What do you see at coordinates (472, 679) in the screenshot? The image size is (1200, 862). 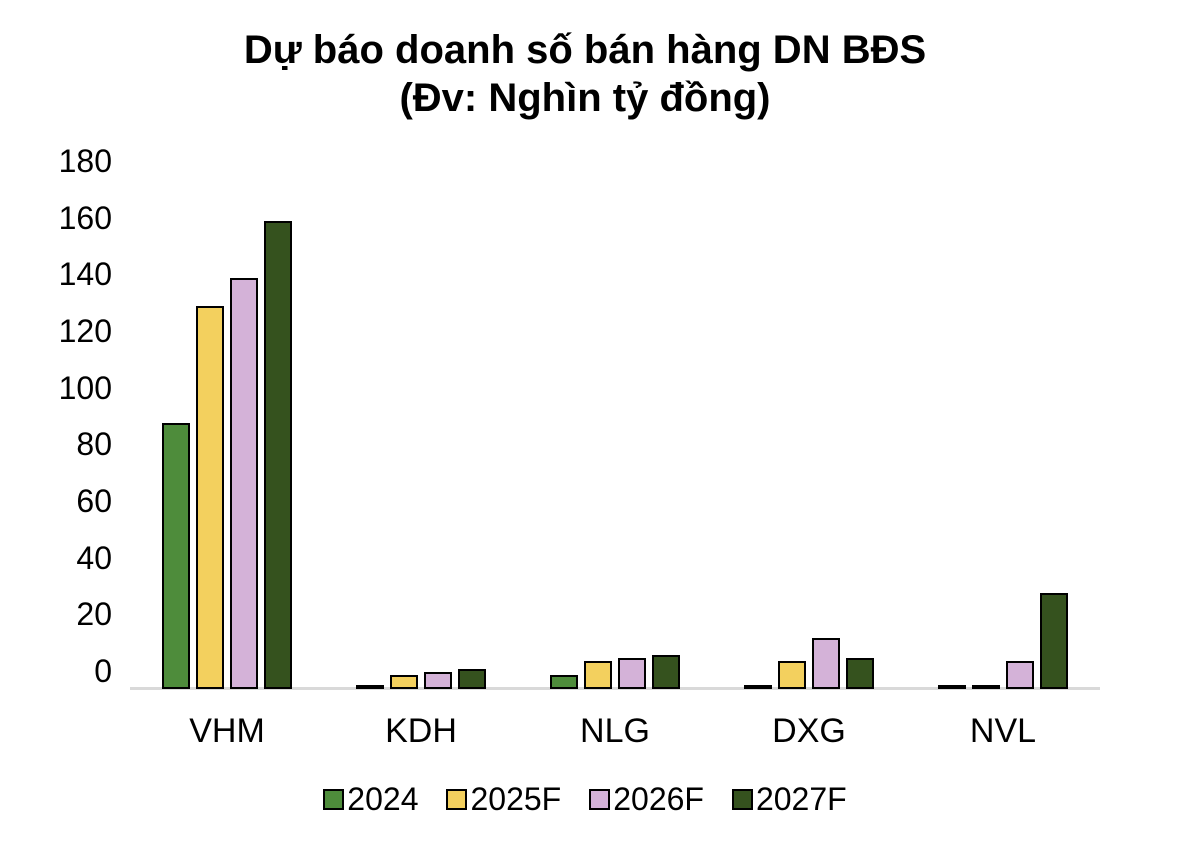 I see `bar-KDH-2027F` at bounding box center [472, 679].